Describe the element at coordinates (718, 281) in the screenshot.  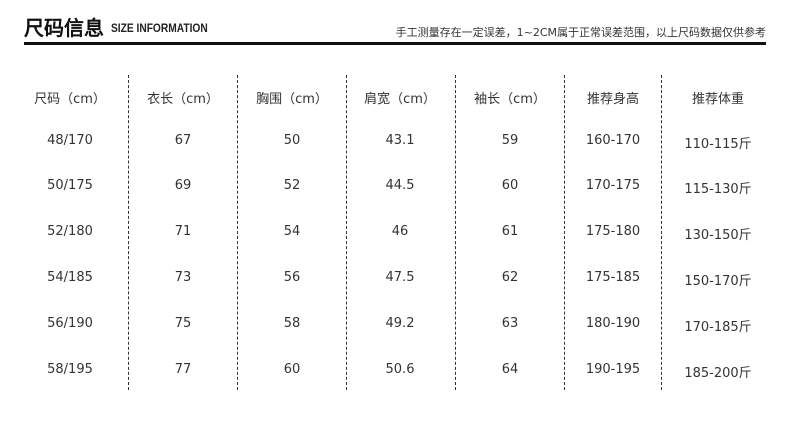
I see `table-cell: 150-170斤` at that location.